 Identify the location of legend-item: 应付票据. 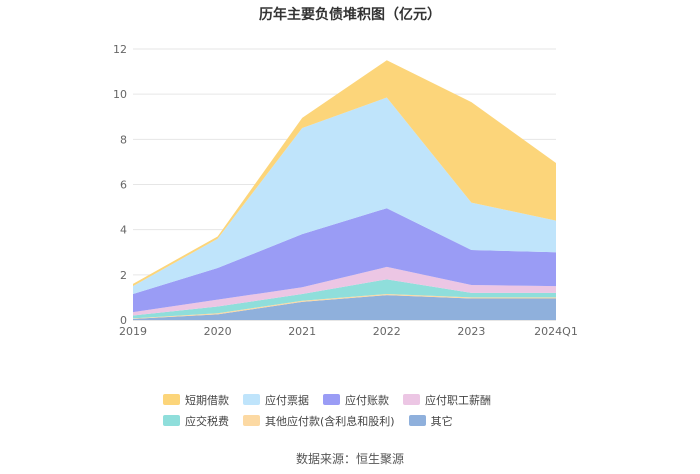
(276, 399).